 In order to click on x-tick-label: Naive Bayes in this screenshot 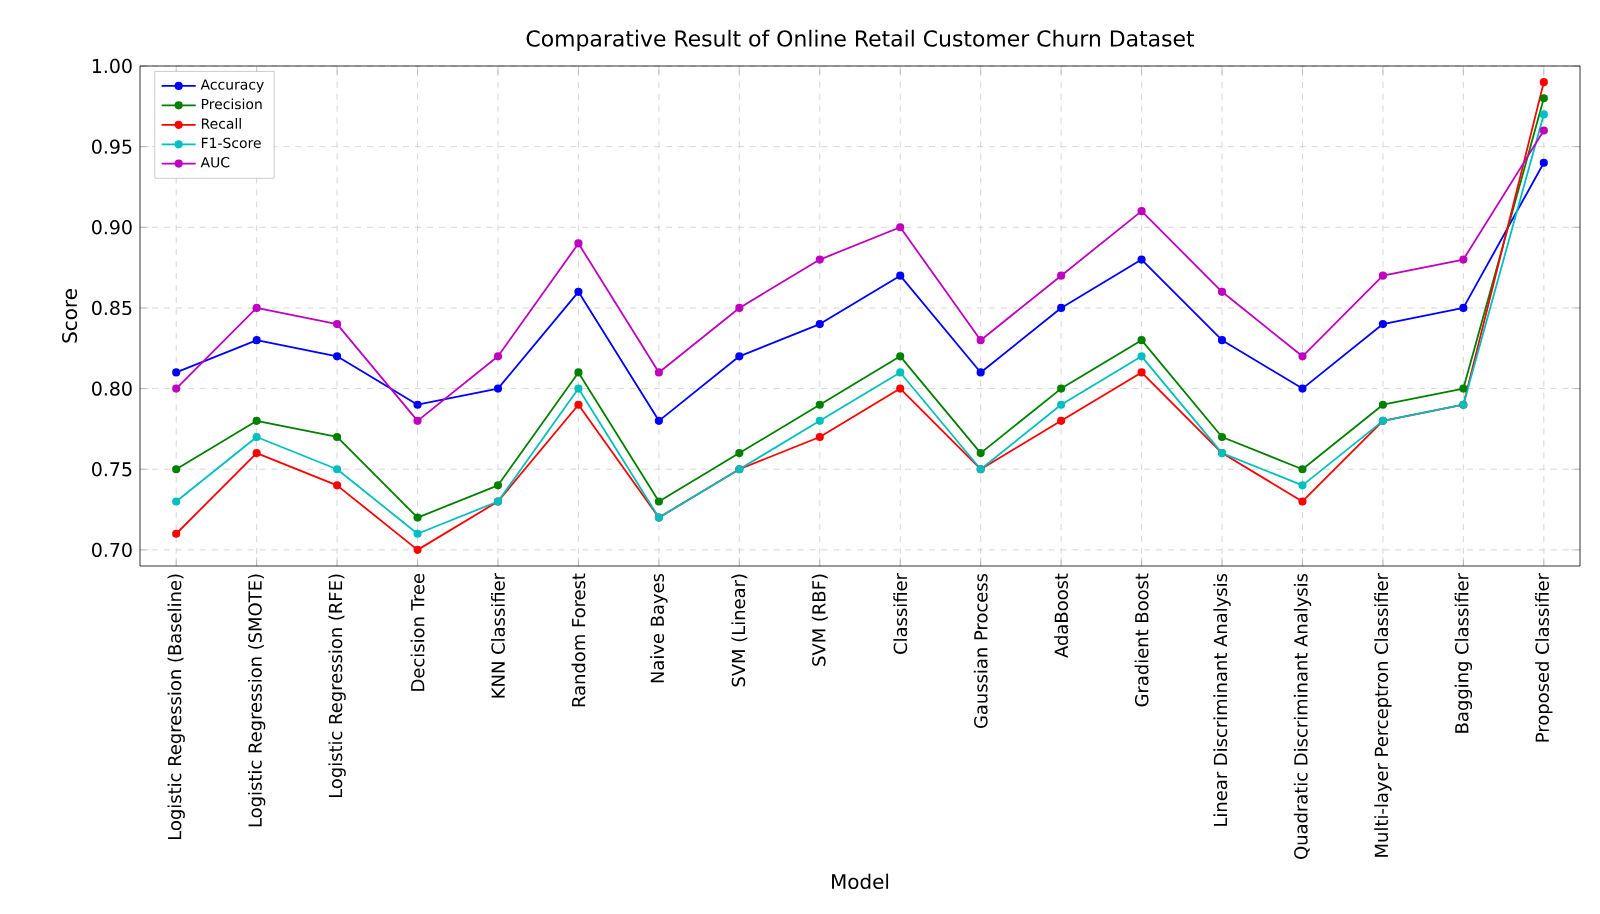, I will do `click(659, 628)`.